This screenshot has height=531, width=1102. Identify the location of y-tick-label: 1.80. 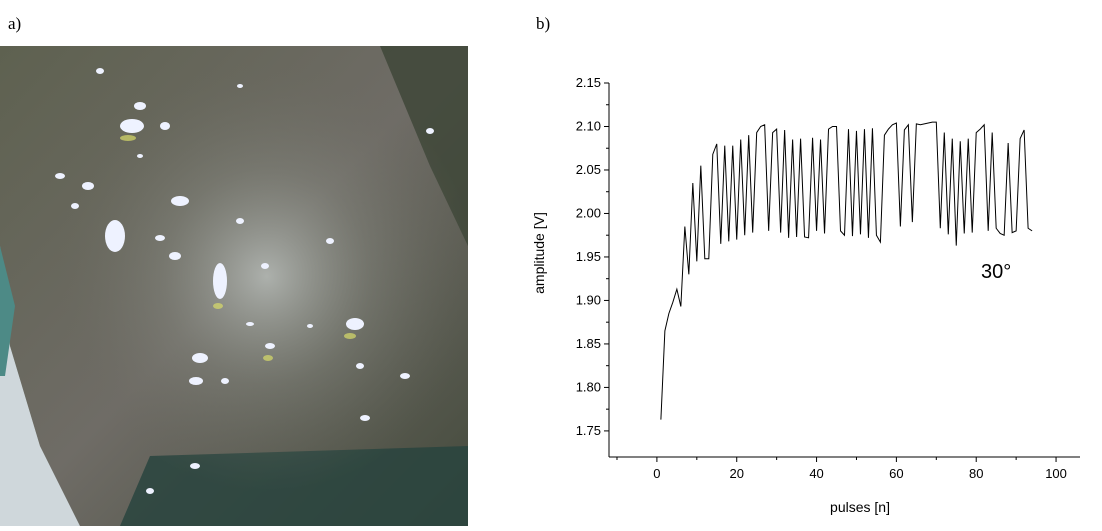
(588, 386).